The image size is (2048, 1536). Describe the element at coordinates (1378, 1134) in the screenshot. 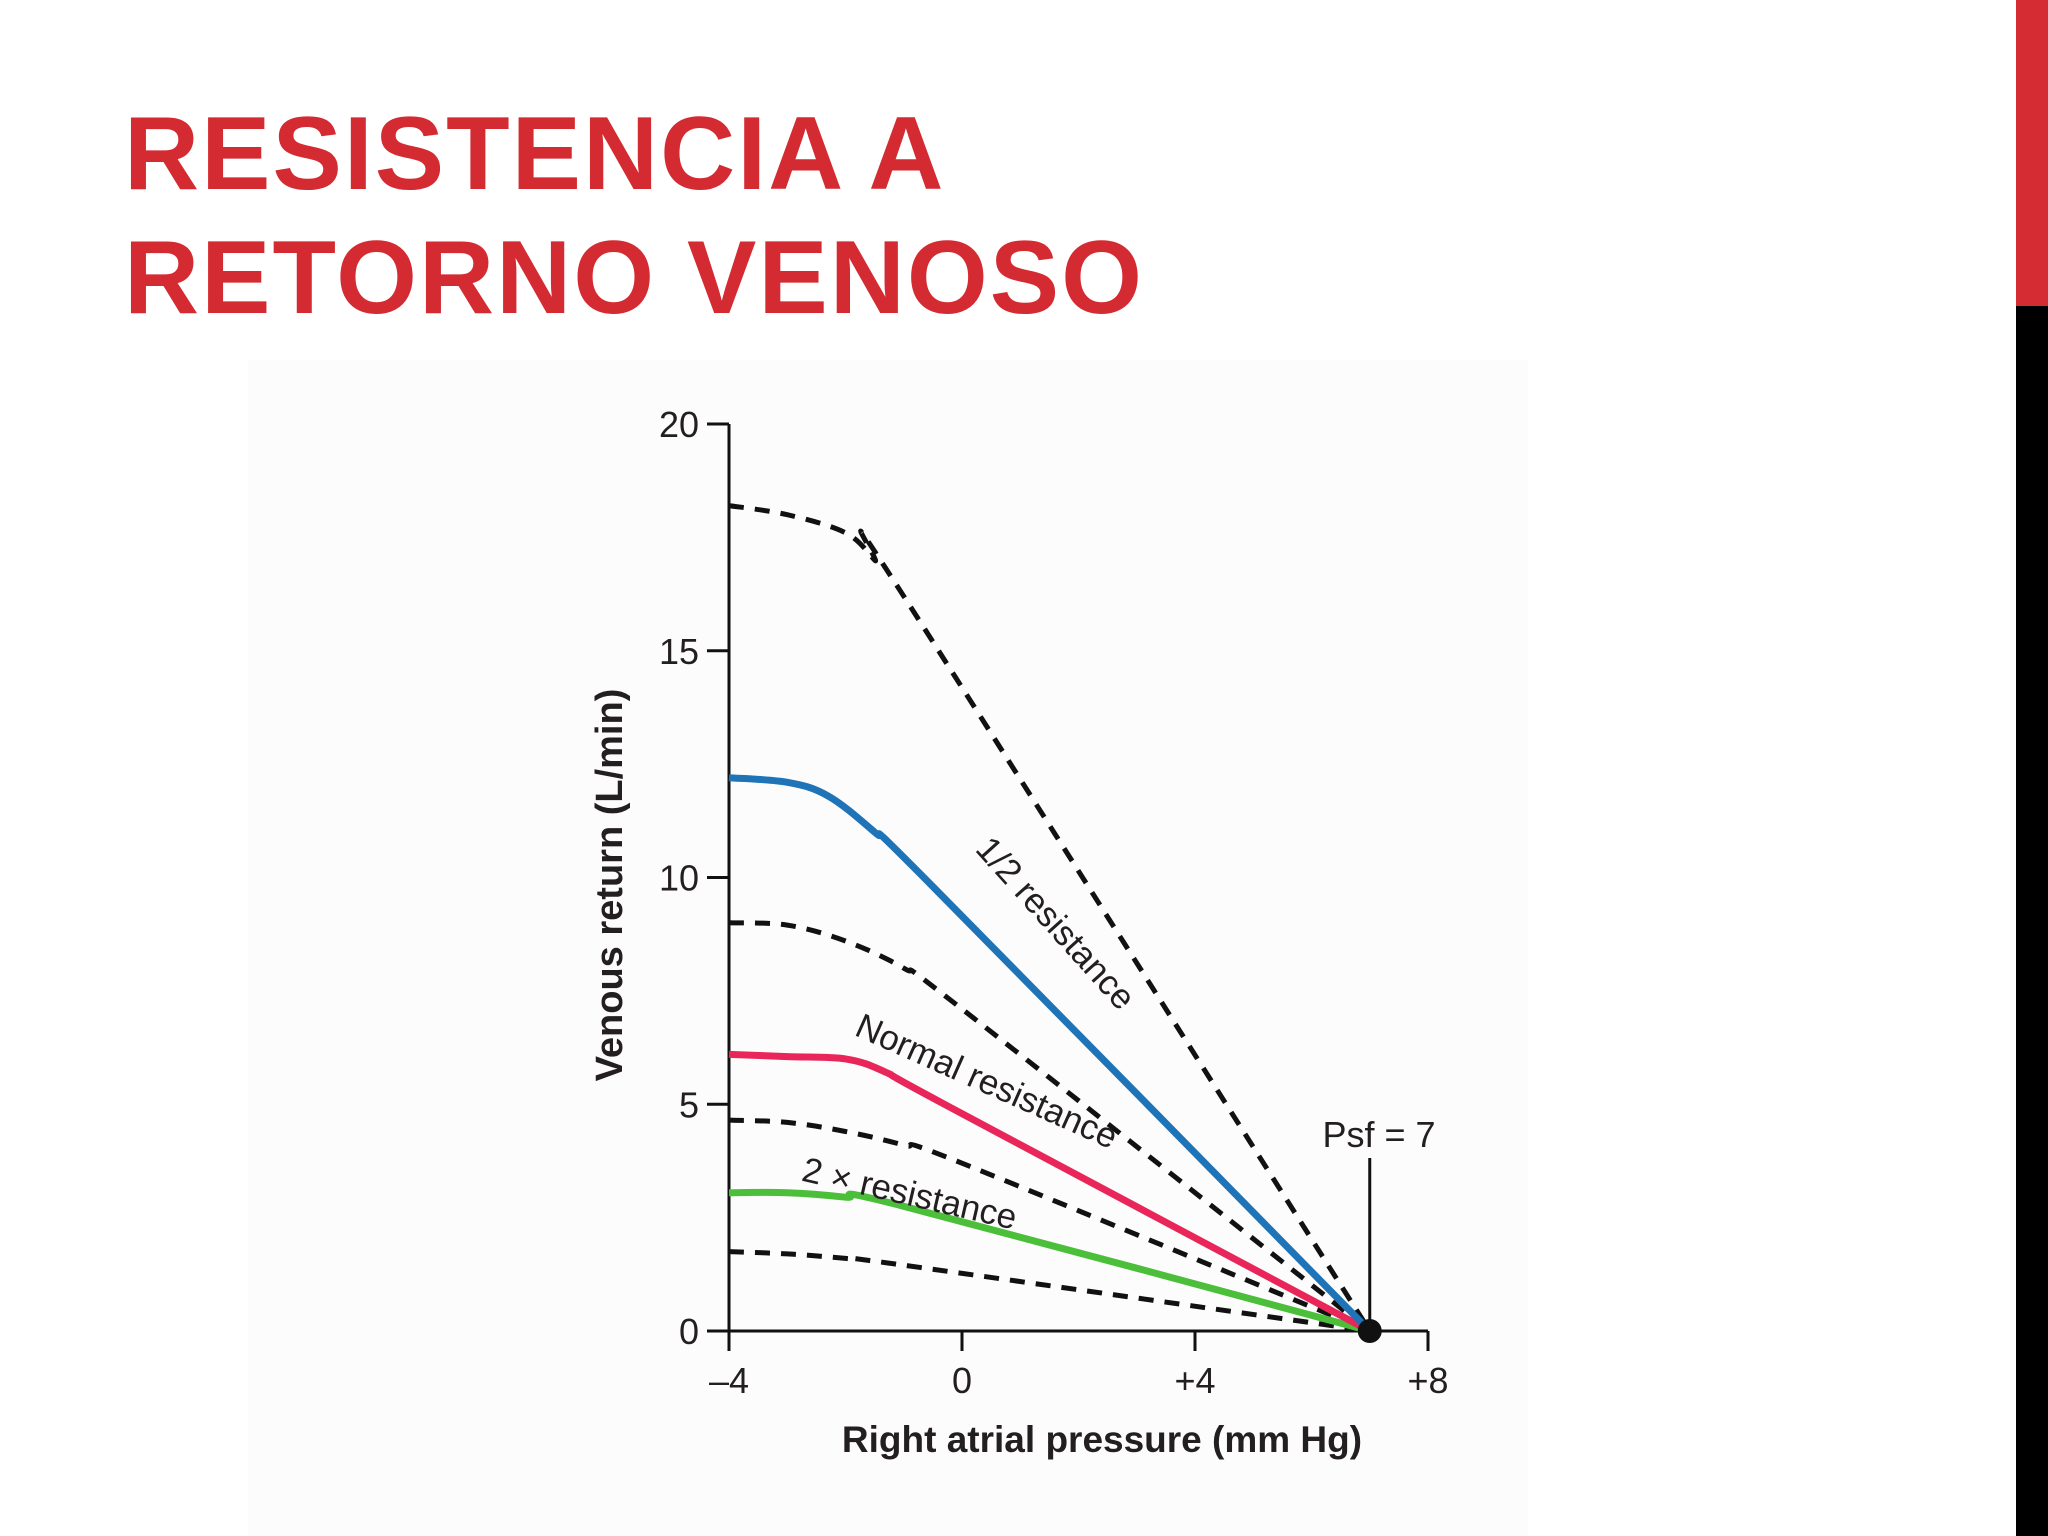

I see `psf-label: Psf = 7` at that location.